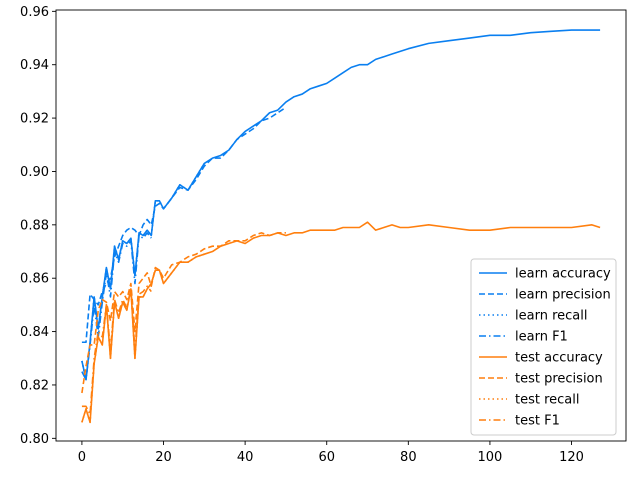 Image resolution: width=640 pixels, height=480 pixels. What do you see at coordinates (326, 457) in the screenshot?
I see `x-tick-label: 60` at bounding box center [326, 457].